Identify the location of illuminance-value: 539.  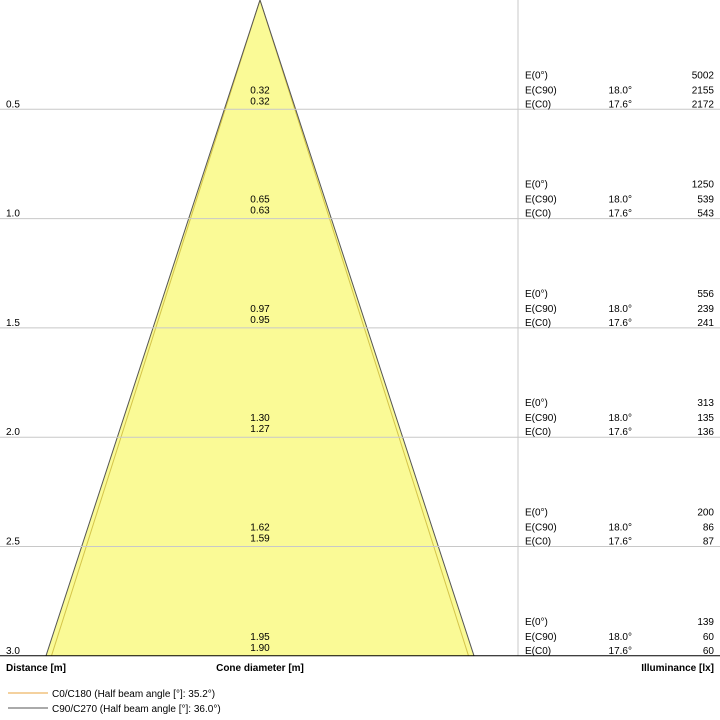
(705, 200).